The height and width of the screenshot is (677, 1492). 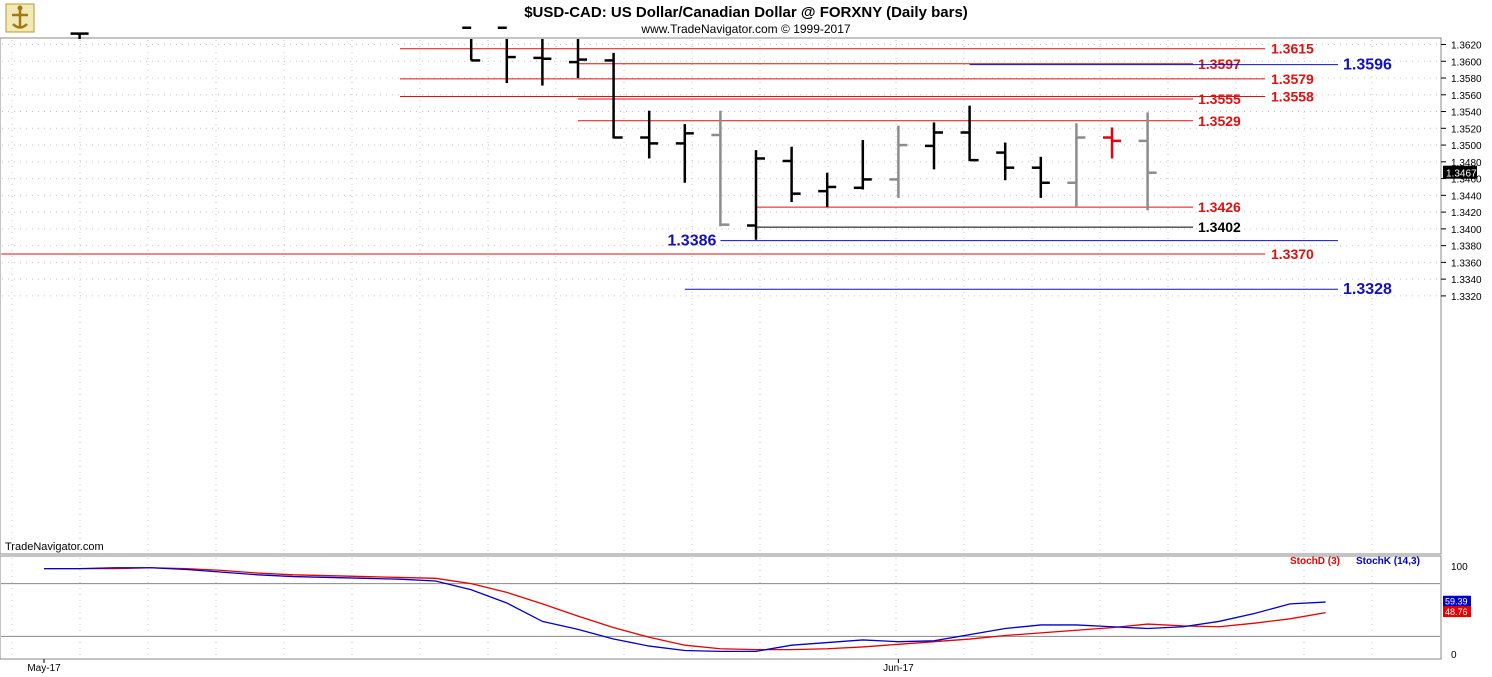 What do you see at coordinates (1466, 129) in the screenshot?
I see `y-tick-label: 1.3520` at bounding box center [1466, 129].